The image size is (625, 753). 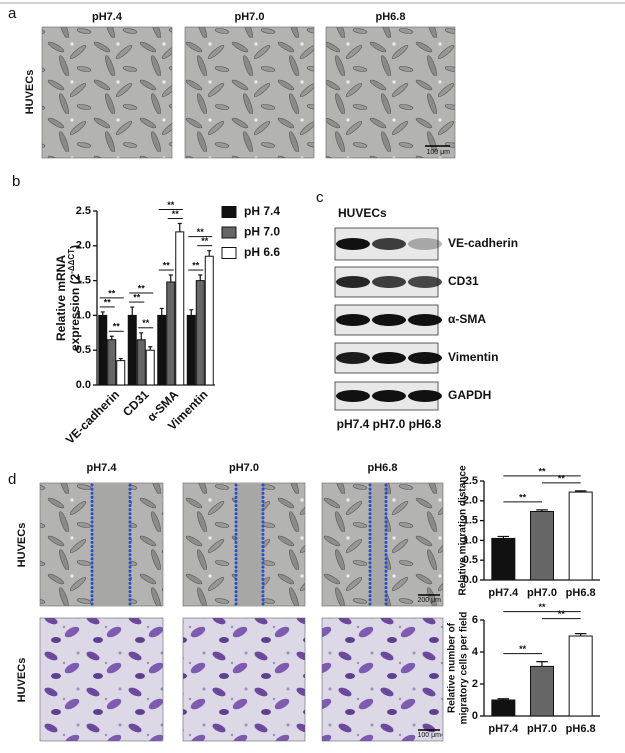 I want to click on column-header: pH7.0, so click(x=250, y=17).